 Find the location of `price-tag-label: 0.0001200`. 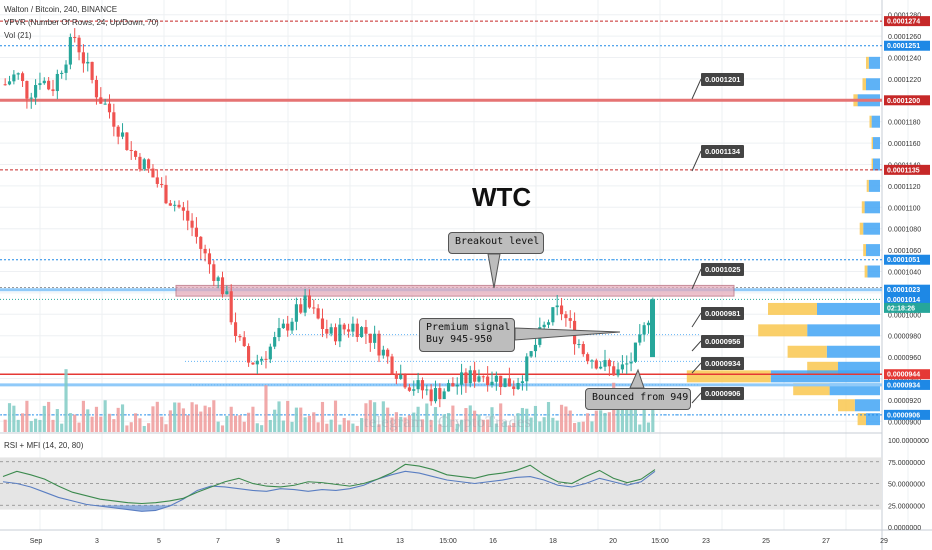

price-tag-label: 0.0001200 is located at coordinates (903, 101).